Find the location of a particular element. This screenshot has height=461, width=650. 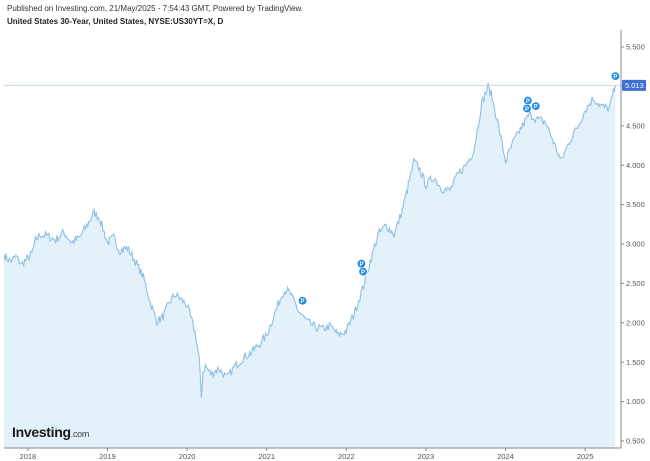

y-tick-label: 0.500 is located at coordinates (635, 441).